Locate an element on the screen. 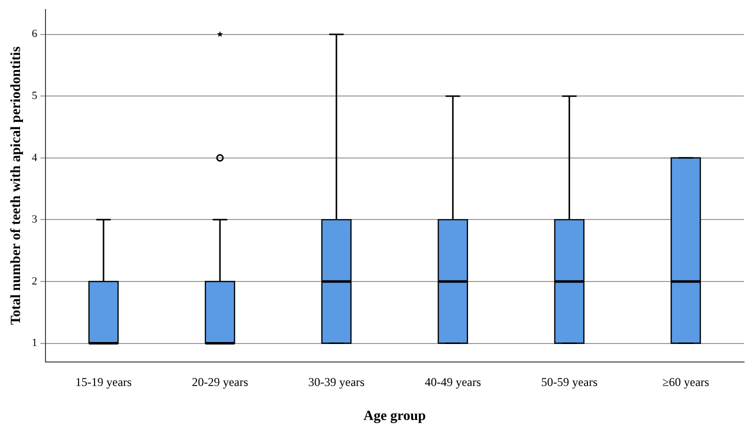 Image resolution: width=750 pixels, height=433 pixels. x-tick-label: 15-19 years is located at coordinates (103, 382).